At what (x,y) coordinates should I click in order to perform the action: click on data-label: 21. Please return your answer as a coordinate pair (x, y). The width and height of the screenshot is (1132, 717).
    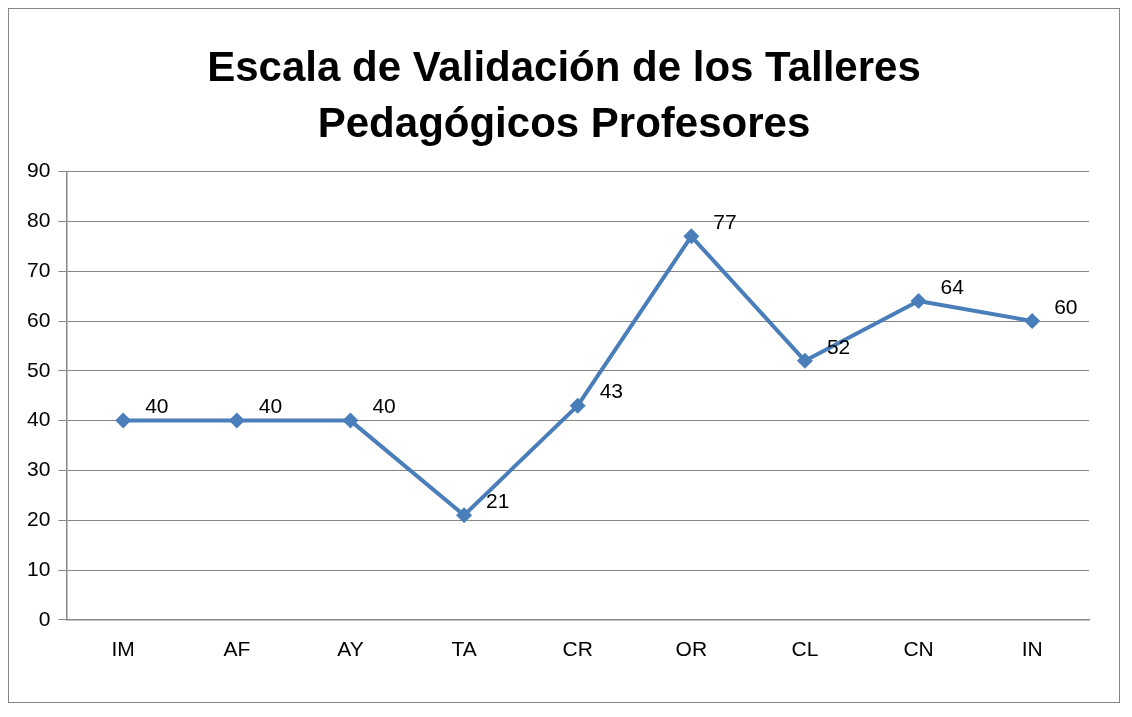
    Looking at the image, I should click on (498, 501).